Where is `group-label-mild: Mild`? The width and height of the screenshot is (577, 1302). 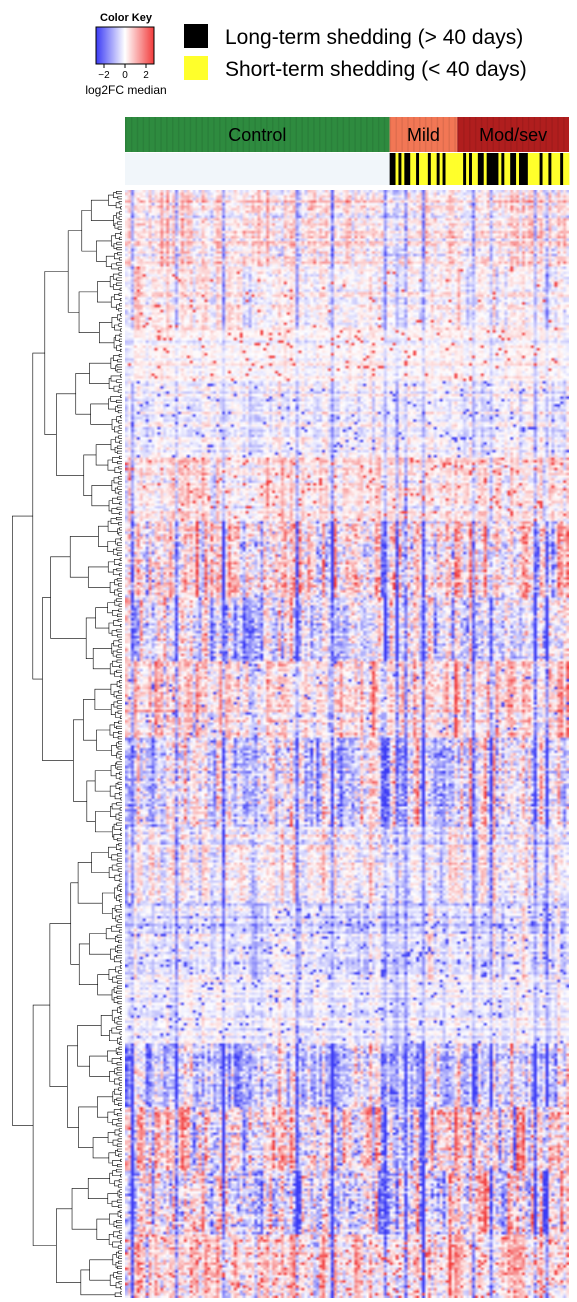
group-label-mild: Mild is located at coordinates (423, 135).